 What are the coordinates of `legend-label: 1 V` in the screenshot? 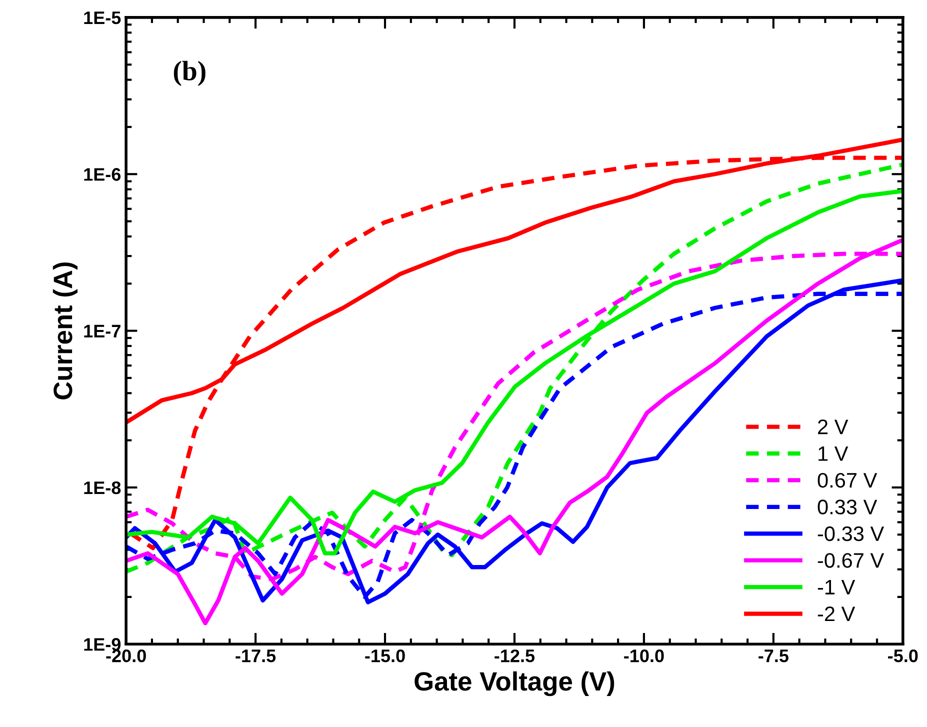 It's located at (833, 453).